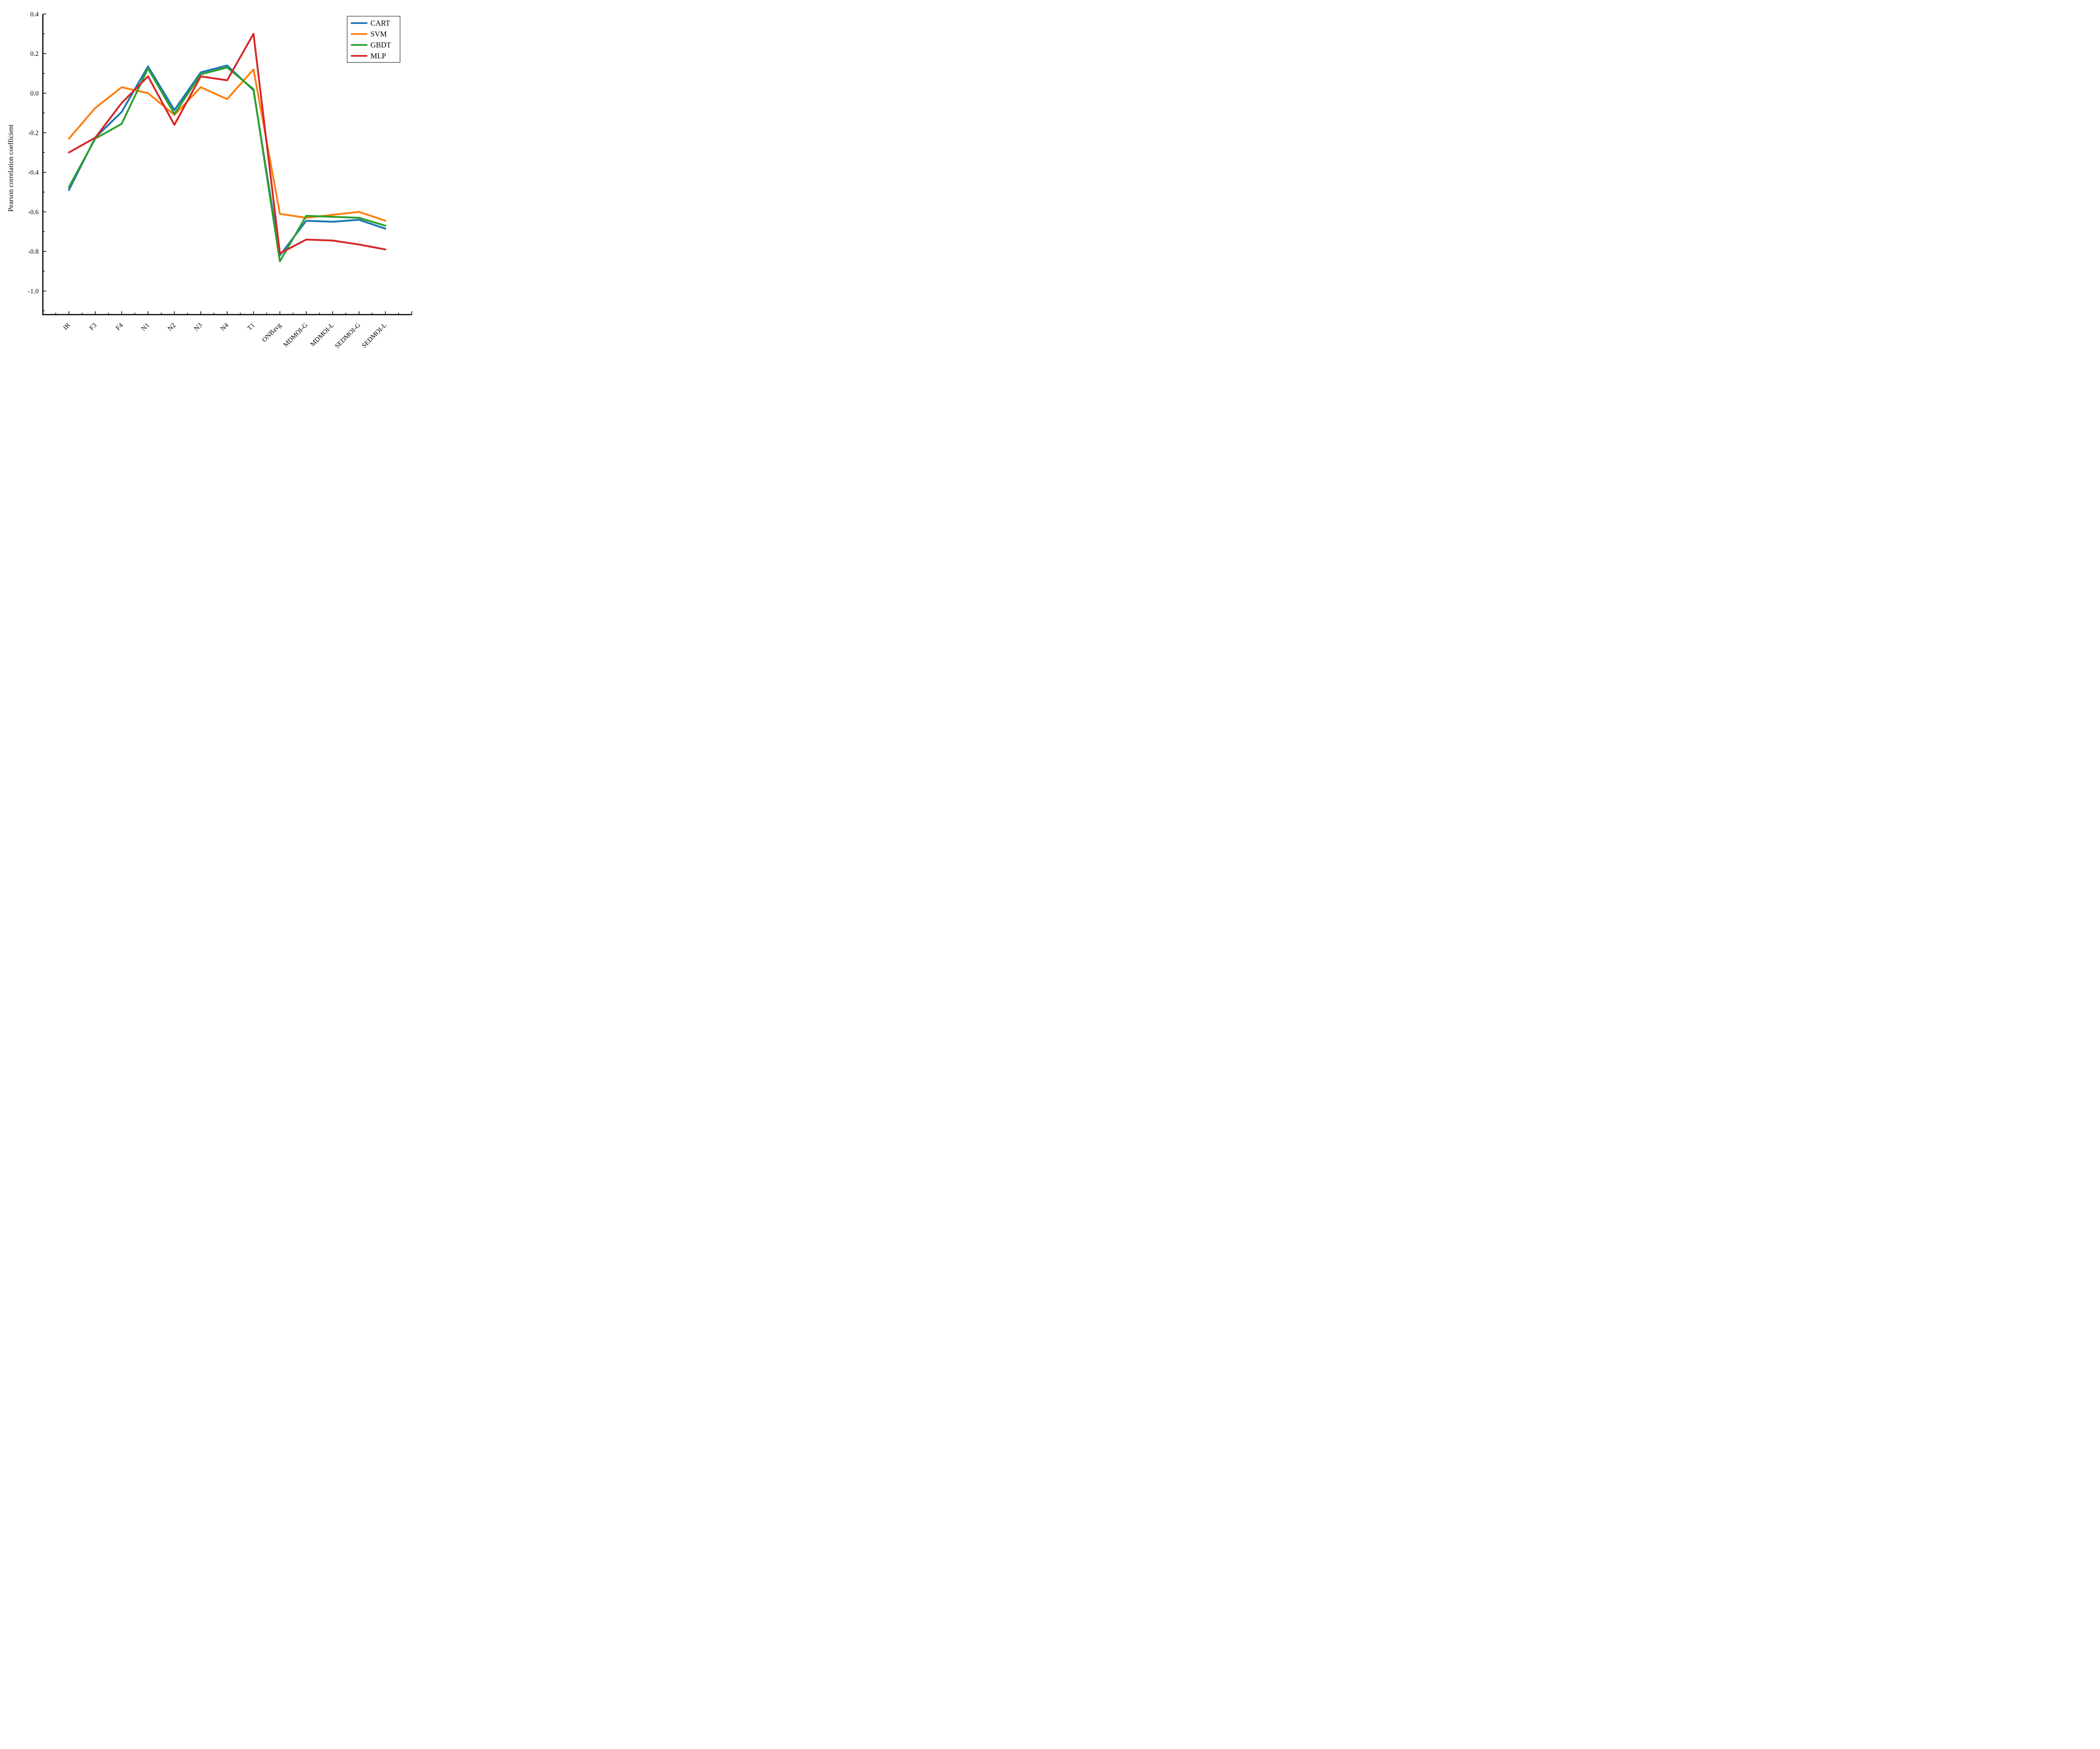 This screenshot has height=1749, width=2100. Describe the element at coordinates (33, 251) in the screenshot. I see `y-tick-label: -0.8` at that location.